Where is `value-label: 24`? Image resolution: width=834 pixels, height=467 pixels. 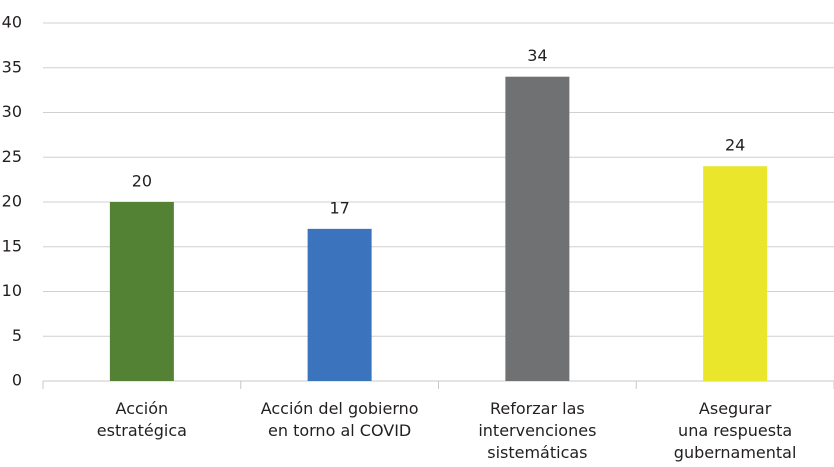
value-label: 24 is located at coordinates (735, 145).